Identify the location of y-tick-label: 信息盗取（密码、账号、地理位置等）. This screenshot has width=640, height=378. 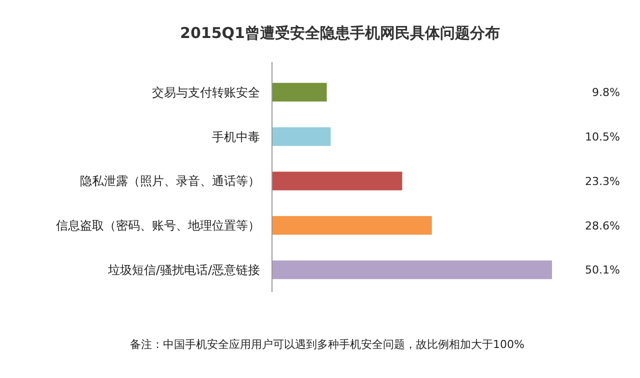
(158, 225).